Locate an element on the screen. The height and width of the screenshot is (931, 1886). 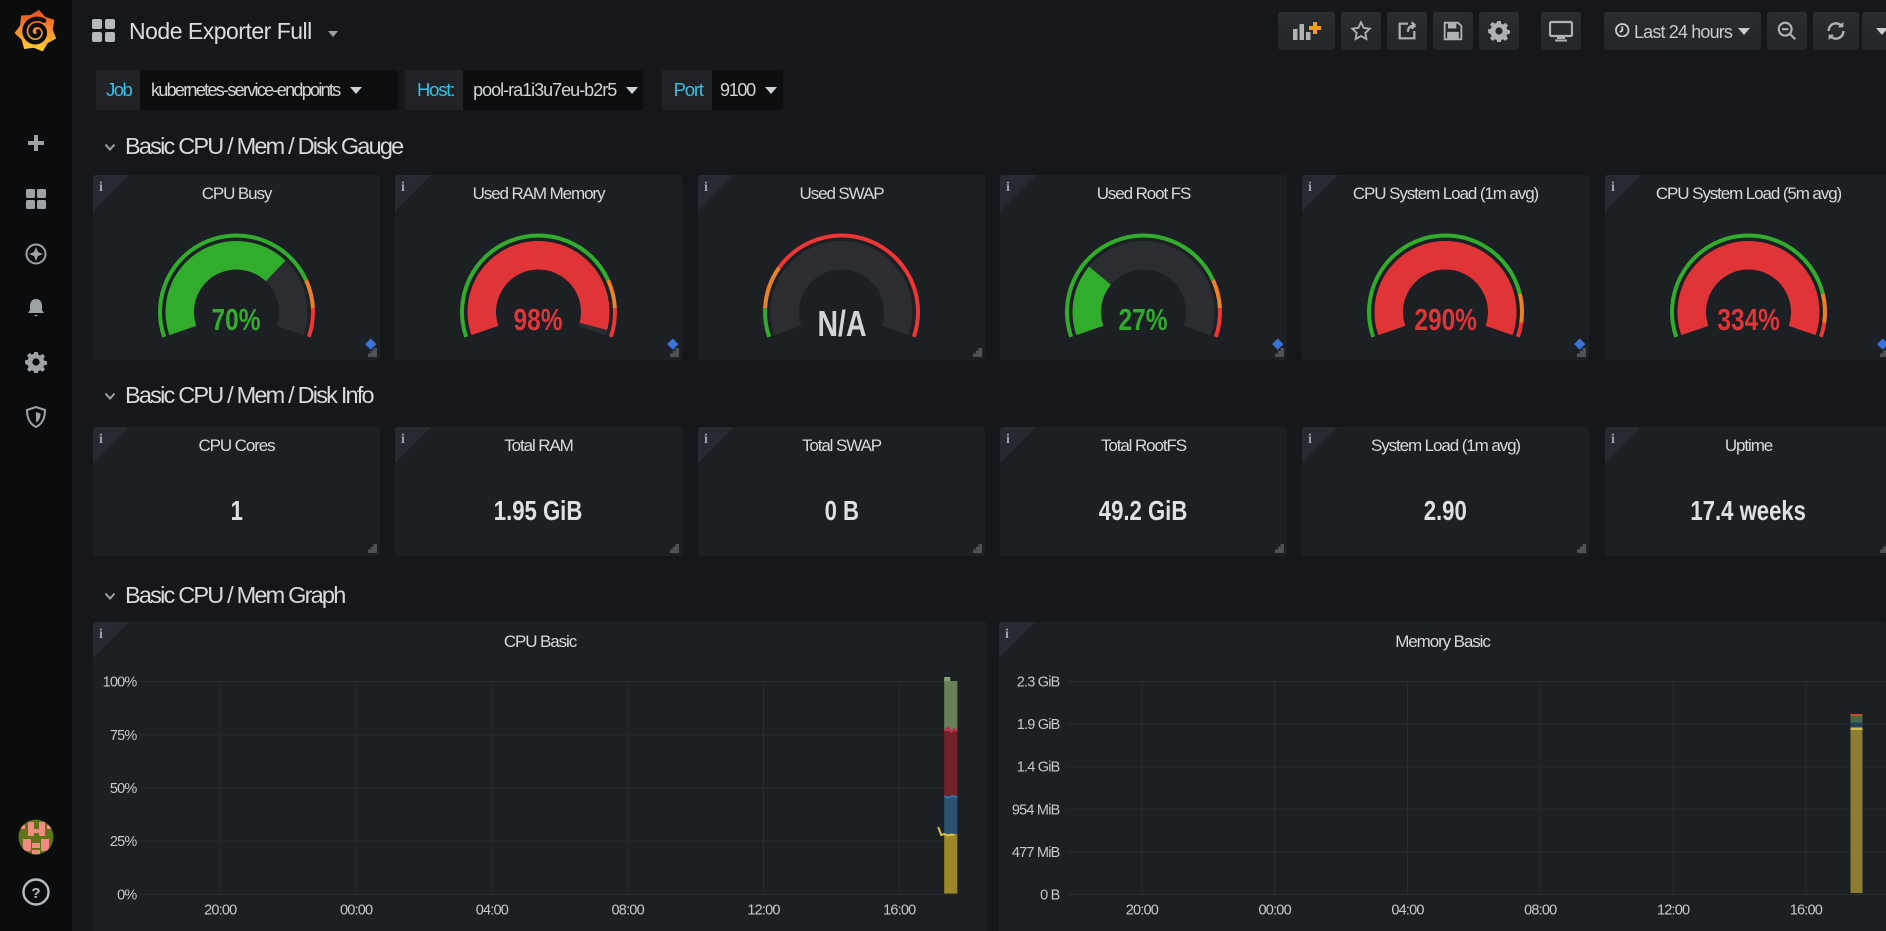
svg-text: 25% is located at coordinates (124, 842).